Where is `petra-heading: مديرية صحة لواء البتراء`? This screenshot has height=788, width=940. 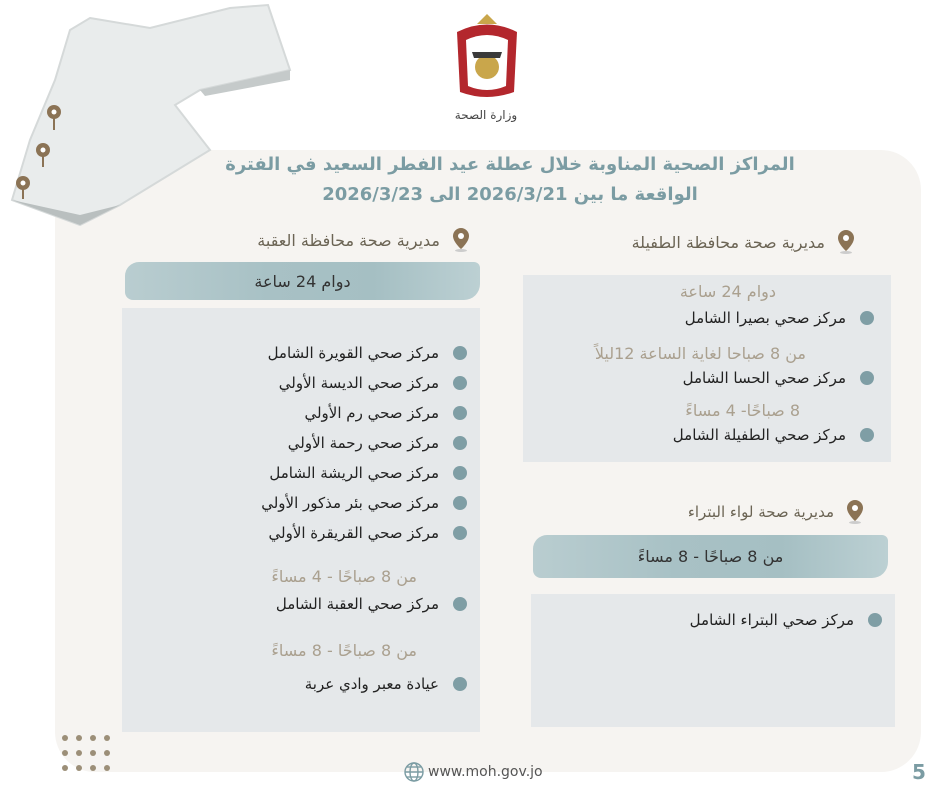 petra-heading: مديرية صحة لواء البتراء is located at coordinates (776, 512).